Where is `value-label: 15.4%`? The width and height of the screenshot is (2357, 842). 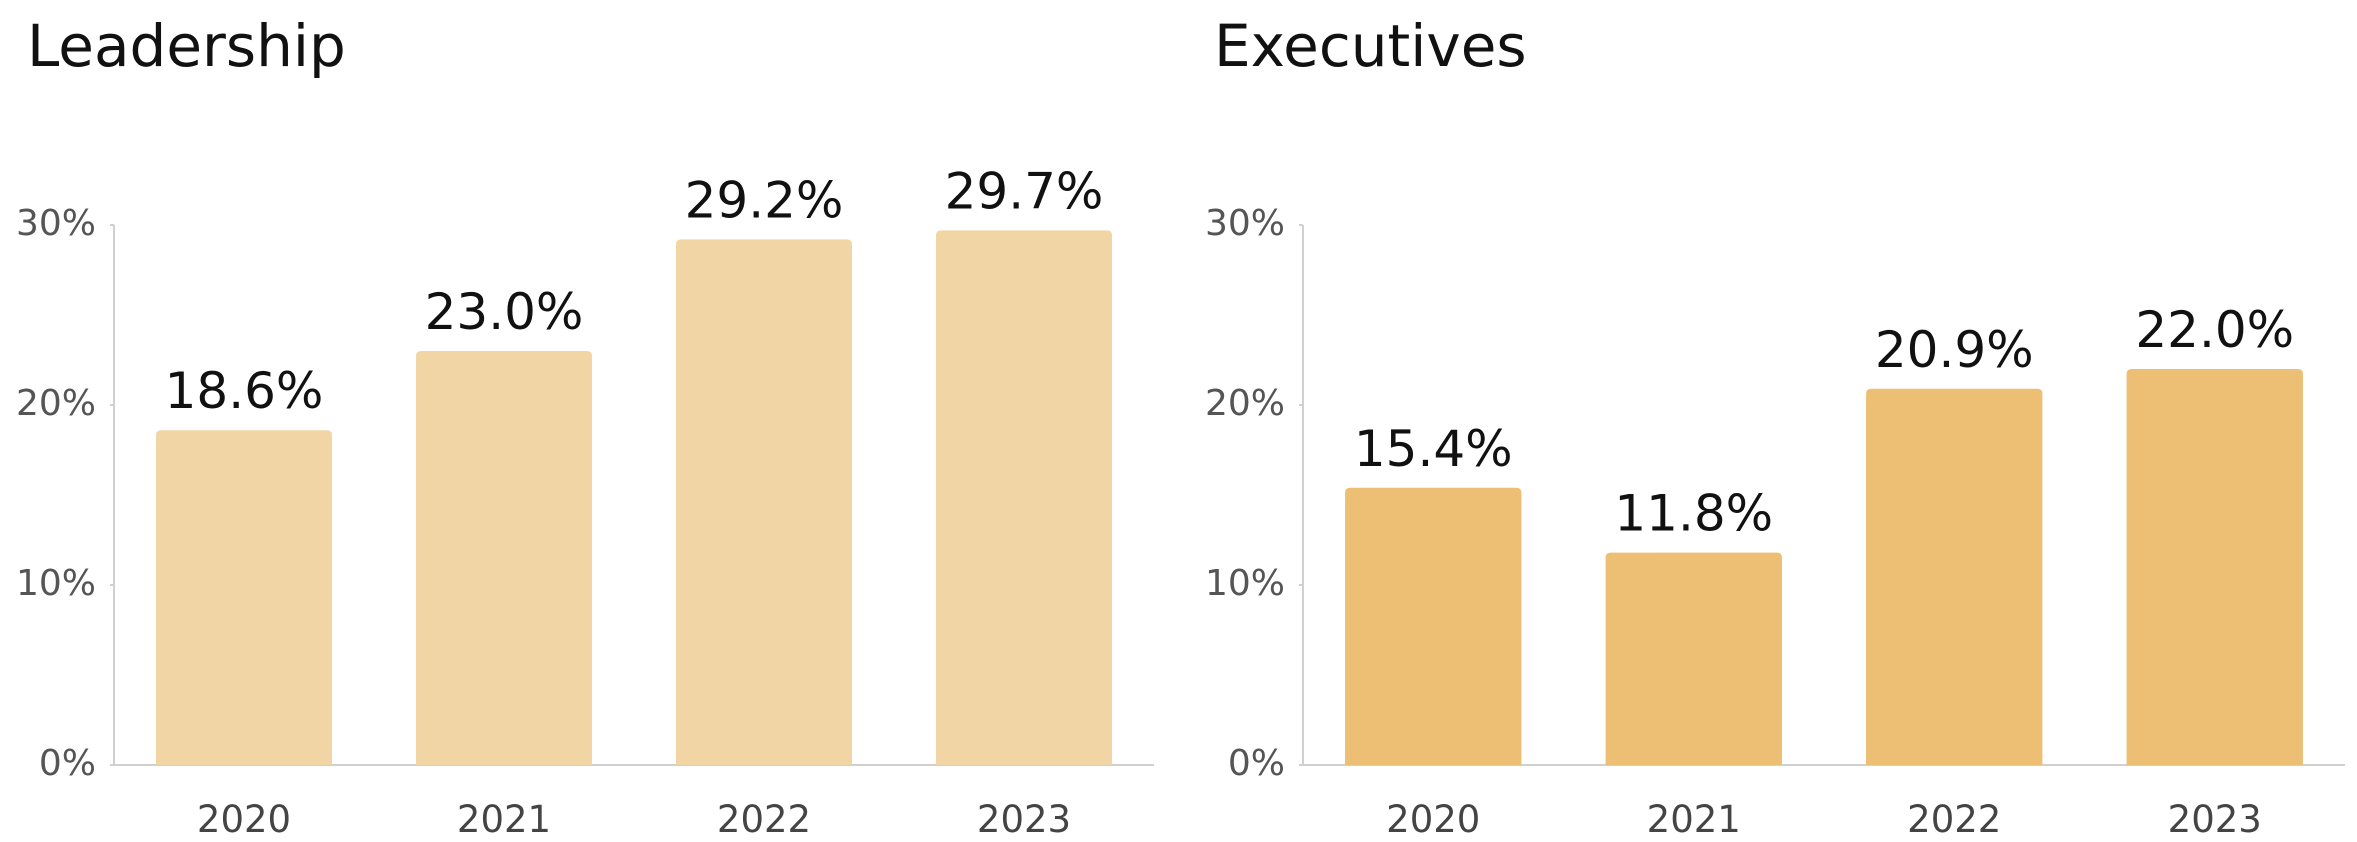
value-label: 15.4% is located at coordinates (1433, 449).